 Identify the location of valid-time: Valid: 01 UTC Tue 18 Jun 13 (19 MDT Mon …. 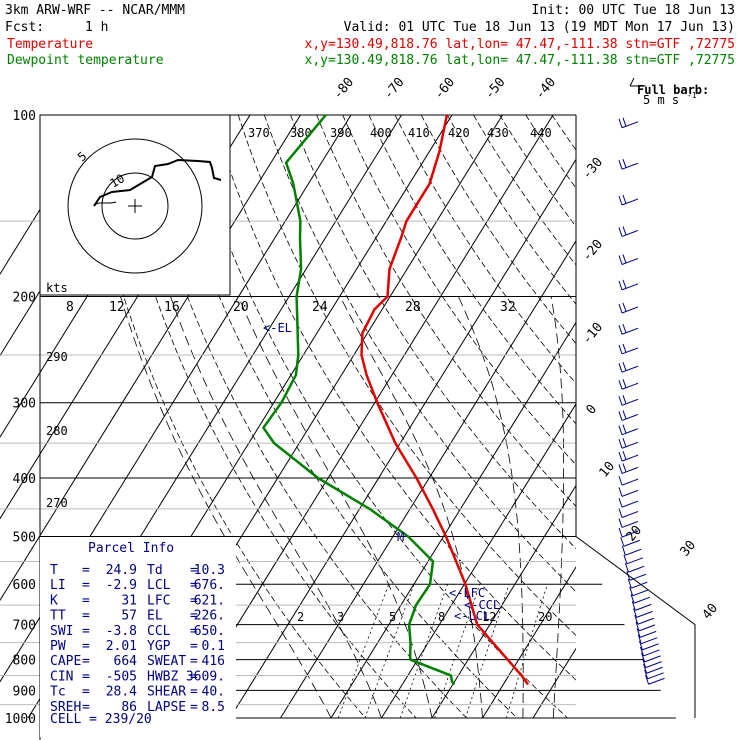
(539, 27).